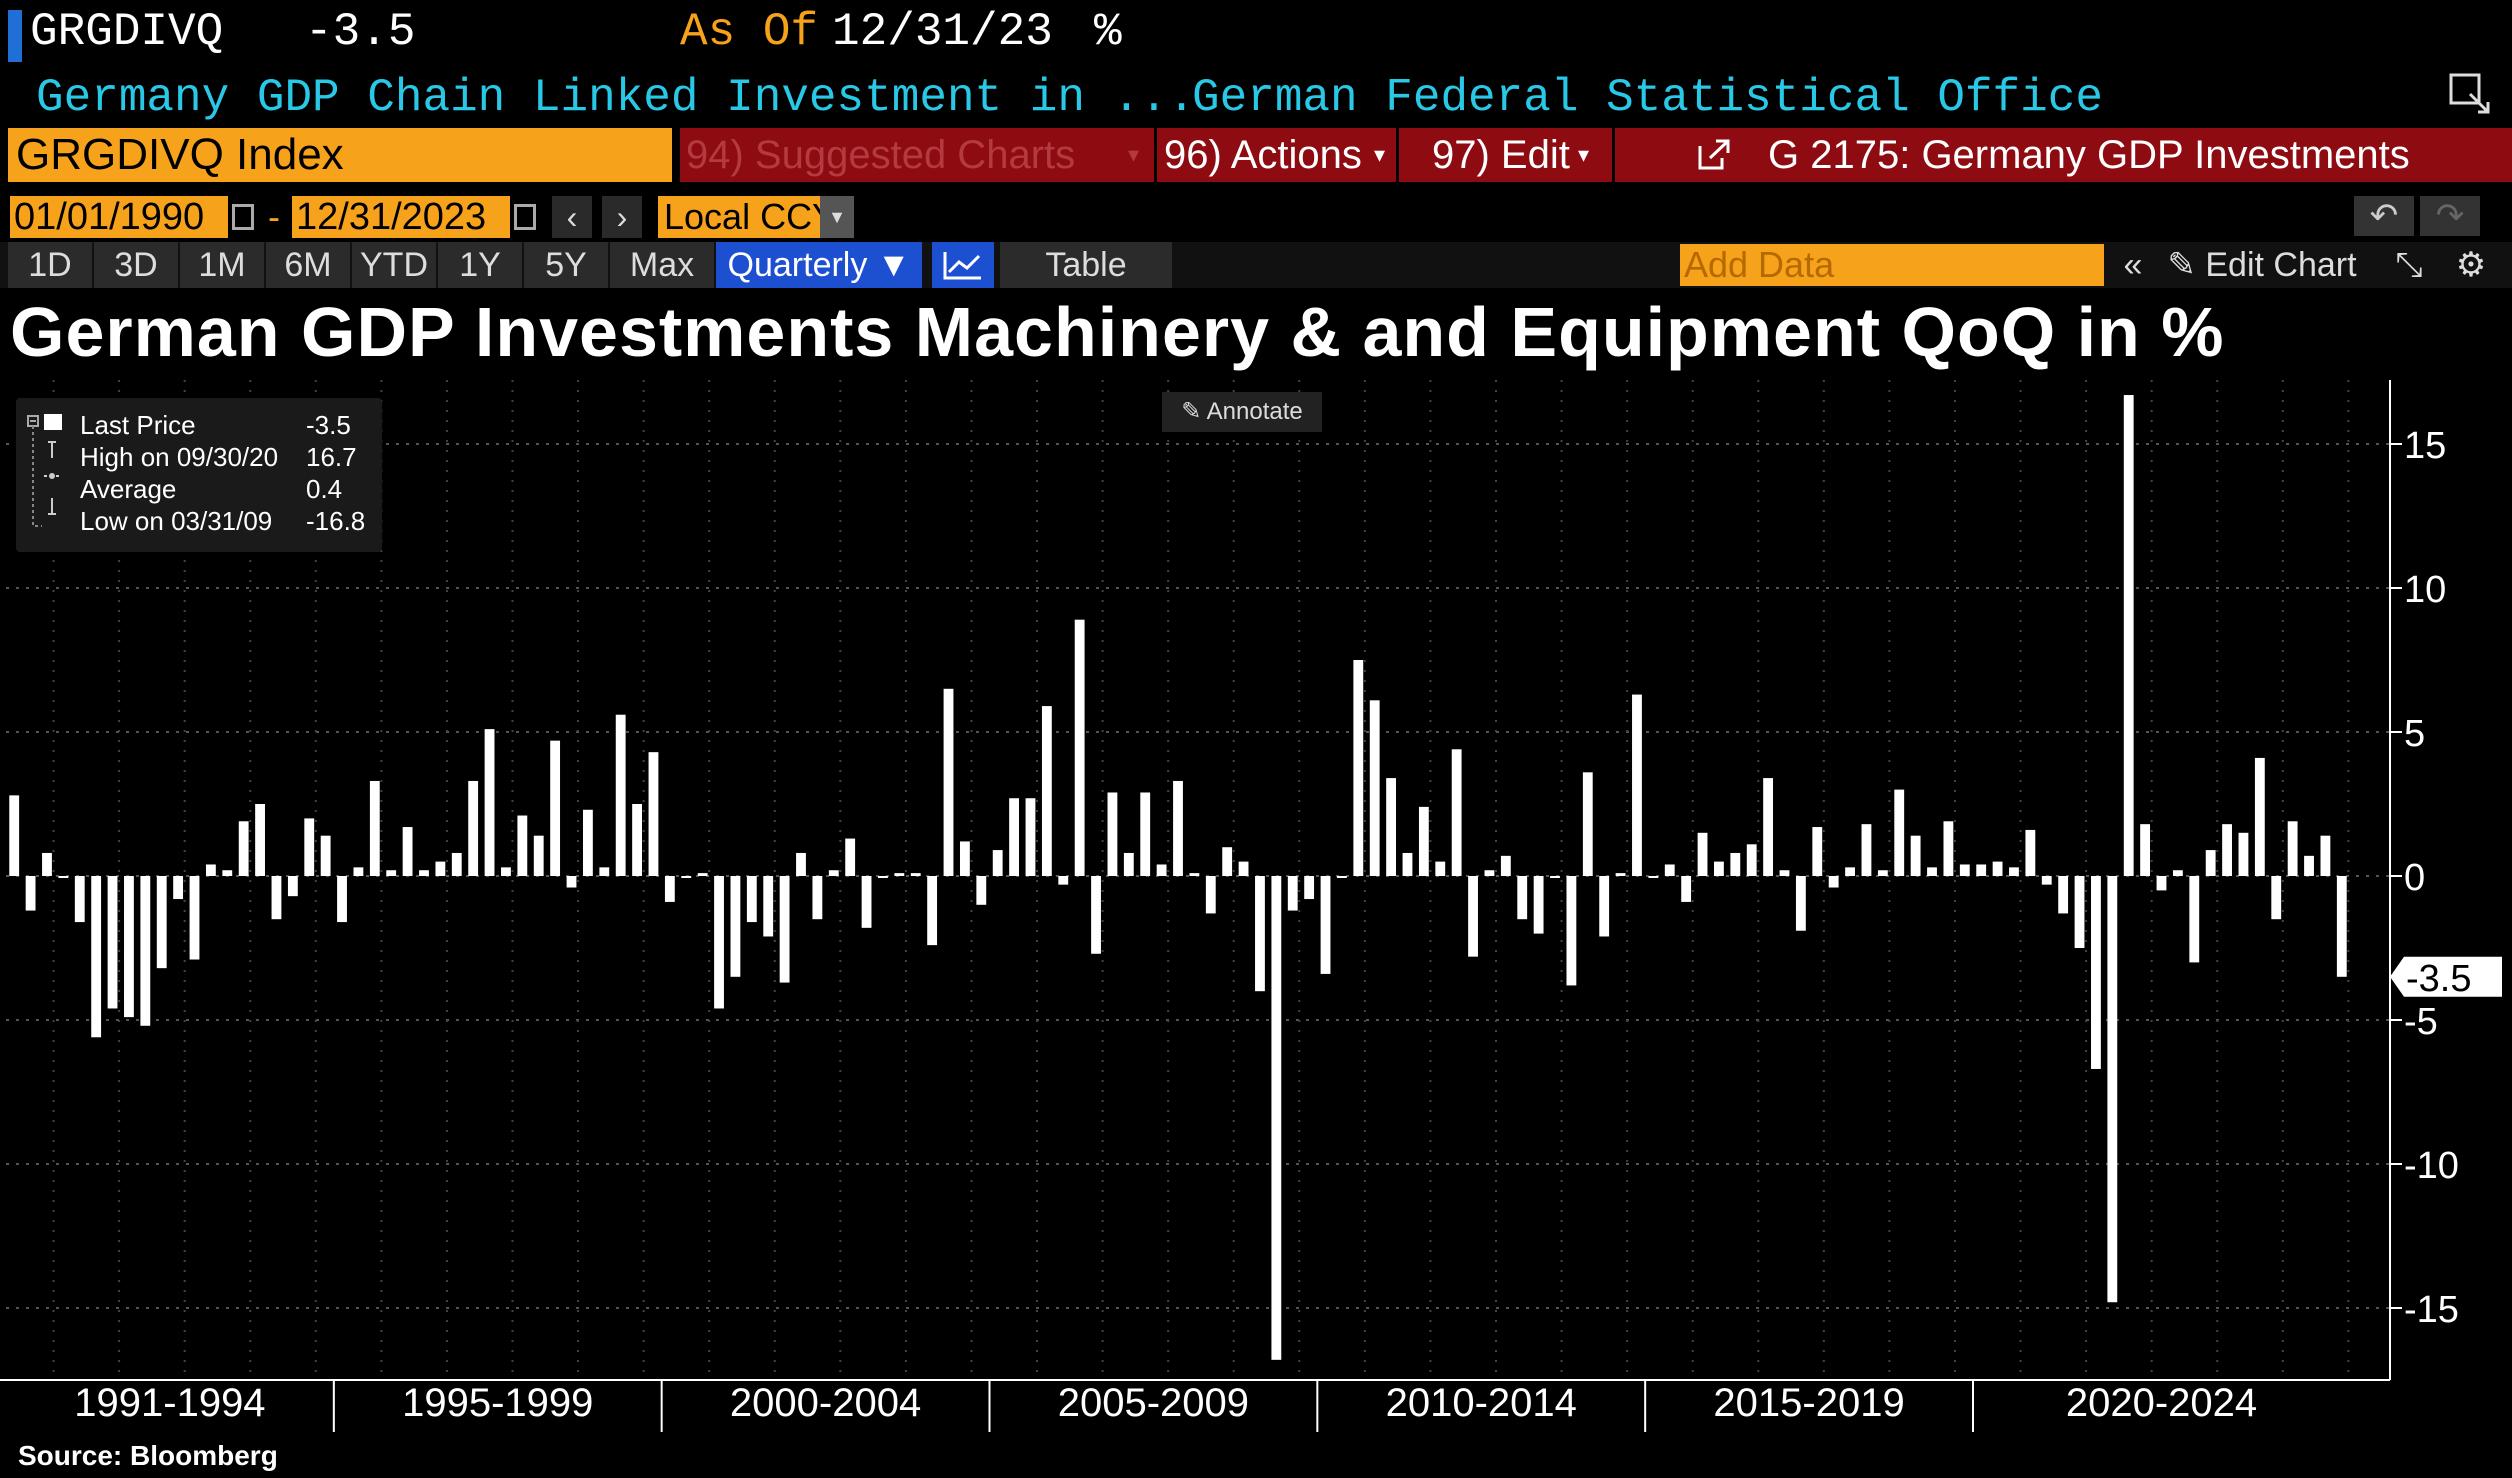 The width and height of the screenshot is (2512, 1478). Describe the element at coordinates (308, 265) in the screenshot. I see `range-6m-button: 6M` at that location.